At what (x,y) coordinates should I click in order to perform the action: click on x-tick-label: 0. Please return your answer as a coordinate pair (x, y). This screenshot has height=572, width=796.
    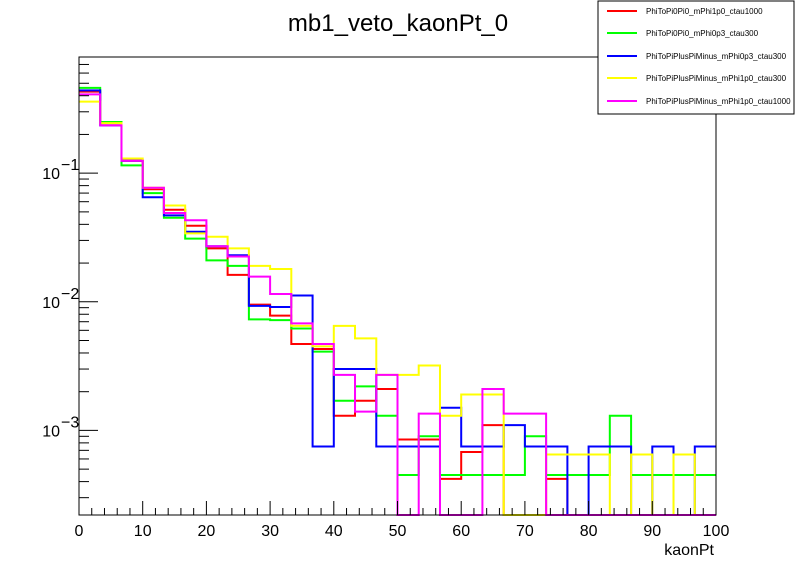
    Looking at the image, I should click on (79, 531).